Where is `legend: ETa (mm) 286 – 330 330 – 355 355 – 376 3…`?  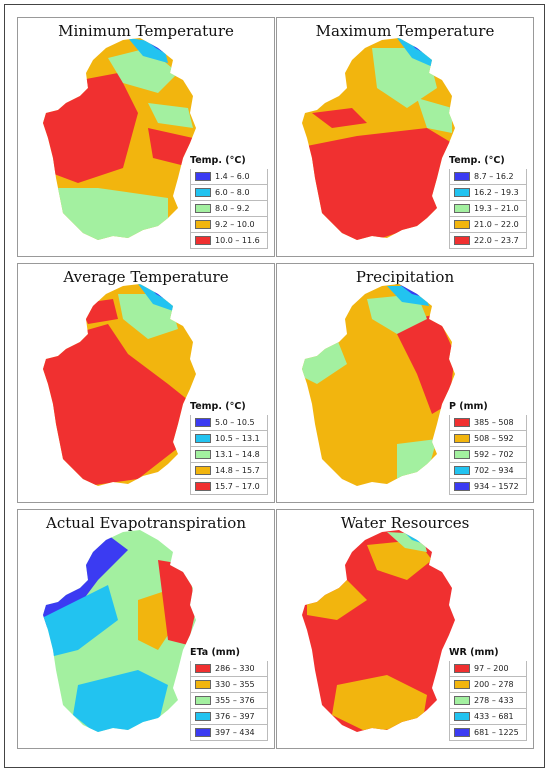
legend: ETa (mm) 286 – 330 330 – 355 355 – 376 3… is located at coordinates (229, 694).